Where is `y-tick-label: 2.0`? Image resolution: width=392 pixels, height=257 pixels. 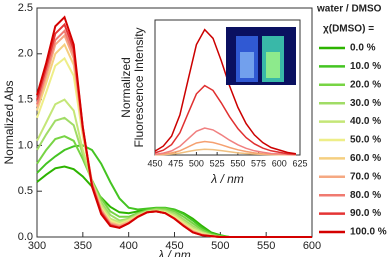 y-tick-label: 2.0 is located at coordinates (25, 54).